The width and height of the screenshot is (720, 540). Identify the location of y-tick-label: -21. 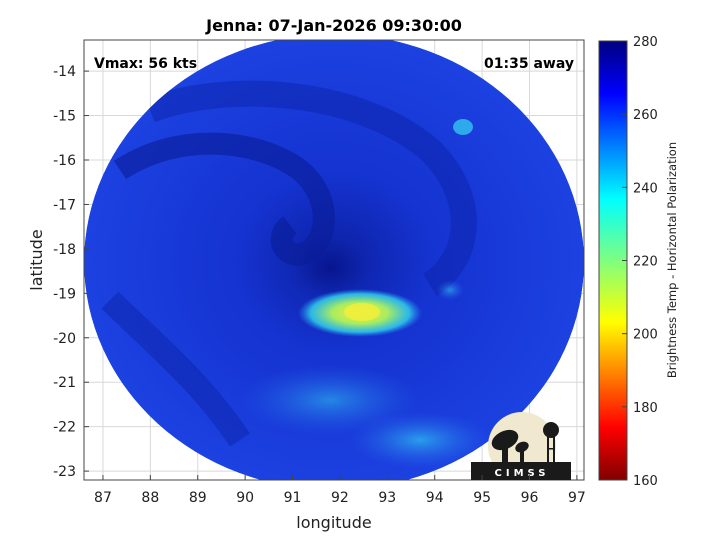
(64, 383).